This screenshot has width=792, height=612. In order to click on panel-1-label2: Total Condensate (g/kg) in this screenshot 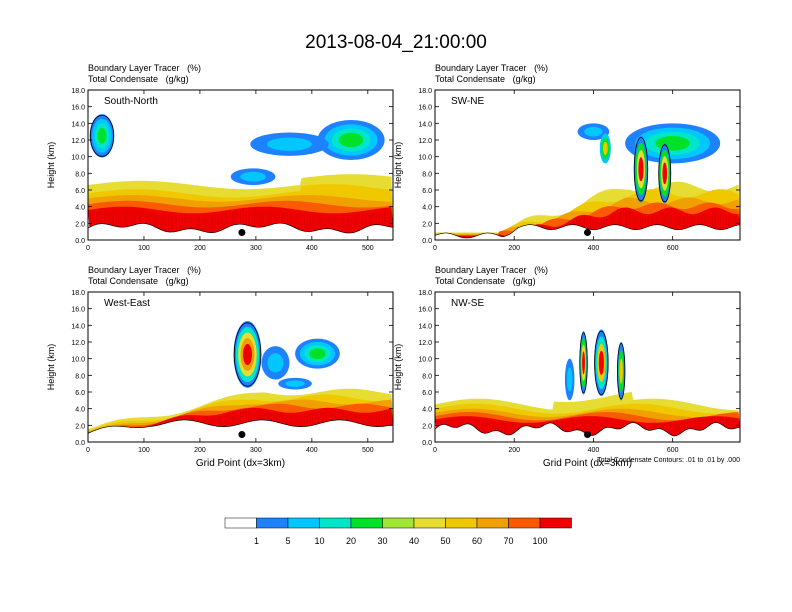, I will do `click(485, 79)`.